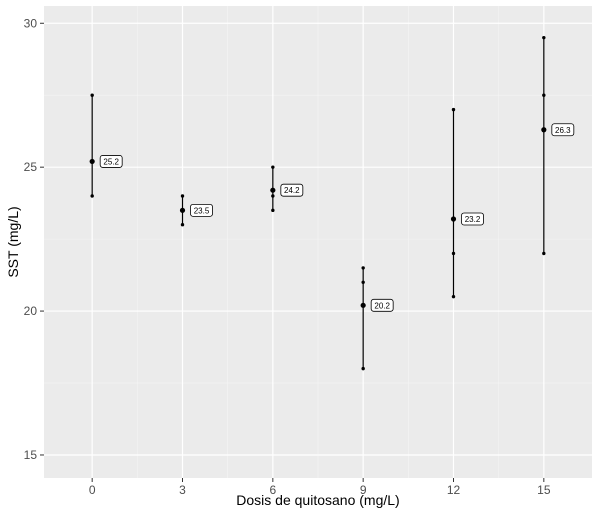  I want to click on y-axis: 15 20 25 30, so click(34, 239).